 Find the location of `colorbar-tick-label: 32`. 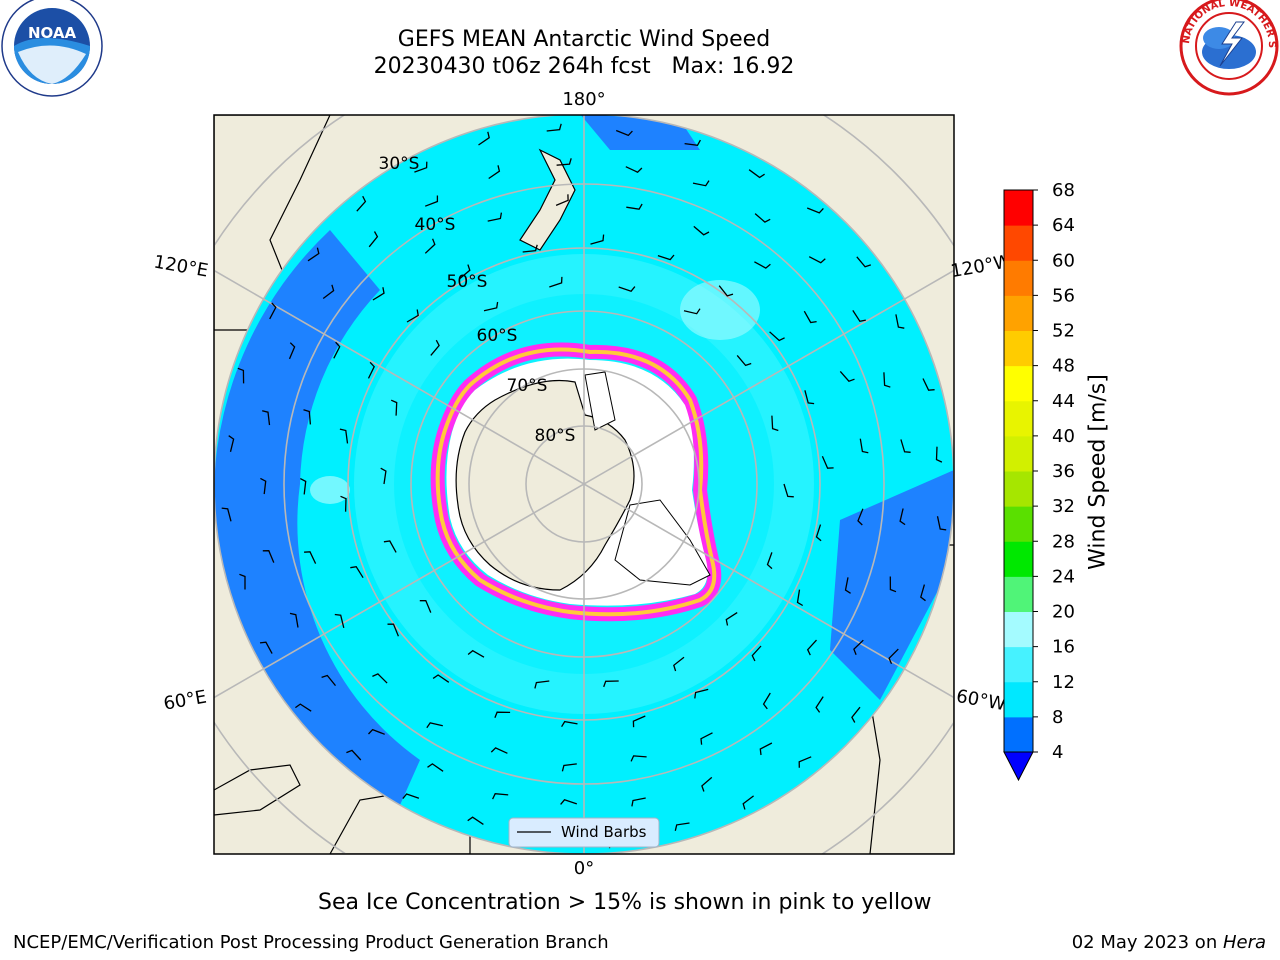

colorbar-tick-label: 32 is located at coordinates (1063, 506).